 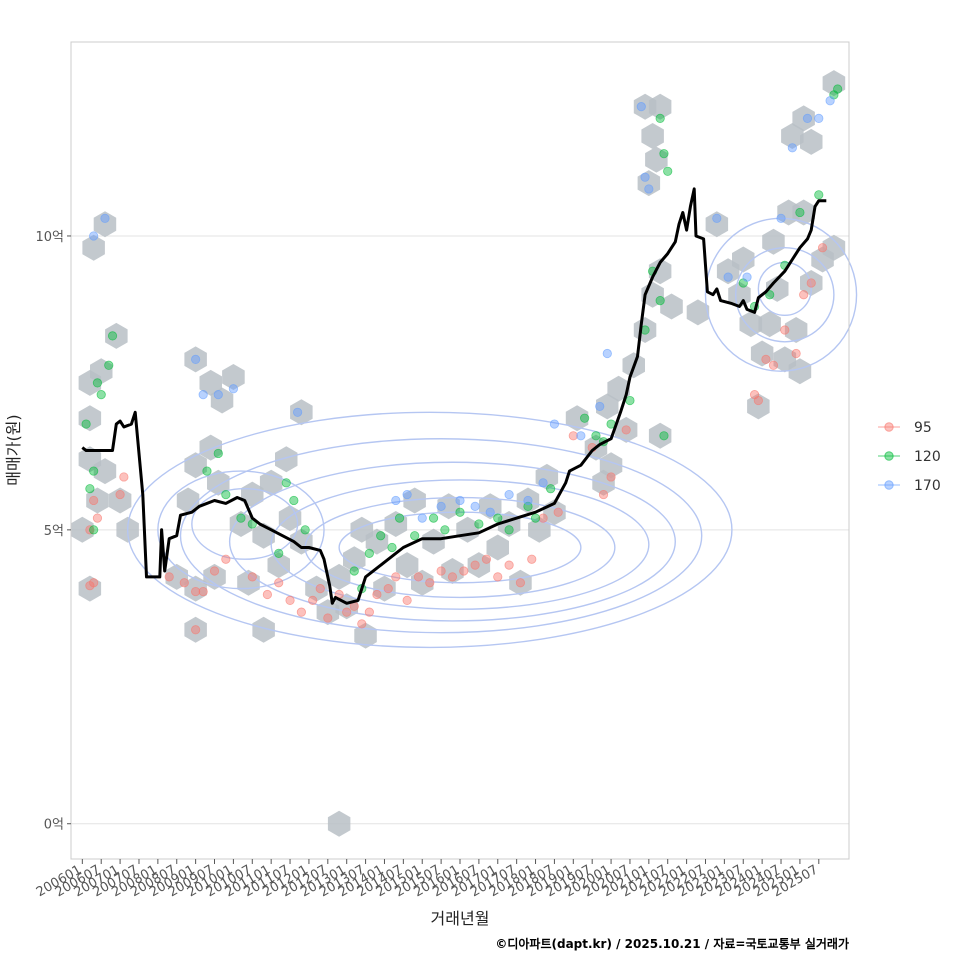 What do you see at coordinates (53, 531) in the screenshot?
I see `y-axis: 0억 5억 10억` at bounding box center [53, 531].